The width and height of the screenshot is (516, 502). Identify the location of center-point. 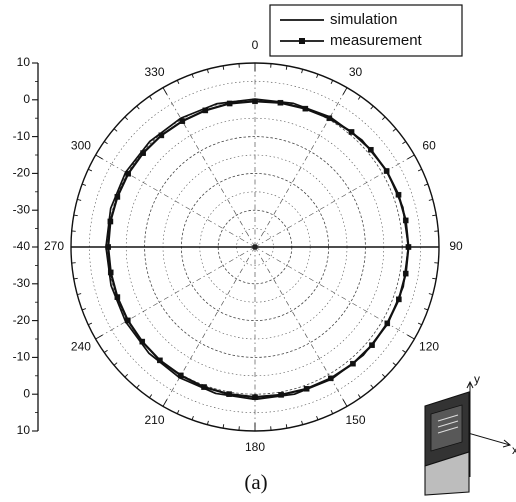
(255, 247).